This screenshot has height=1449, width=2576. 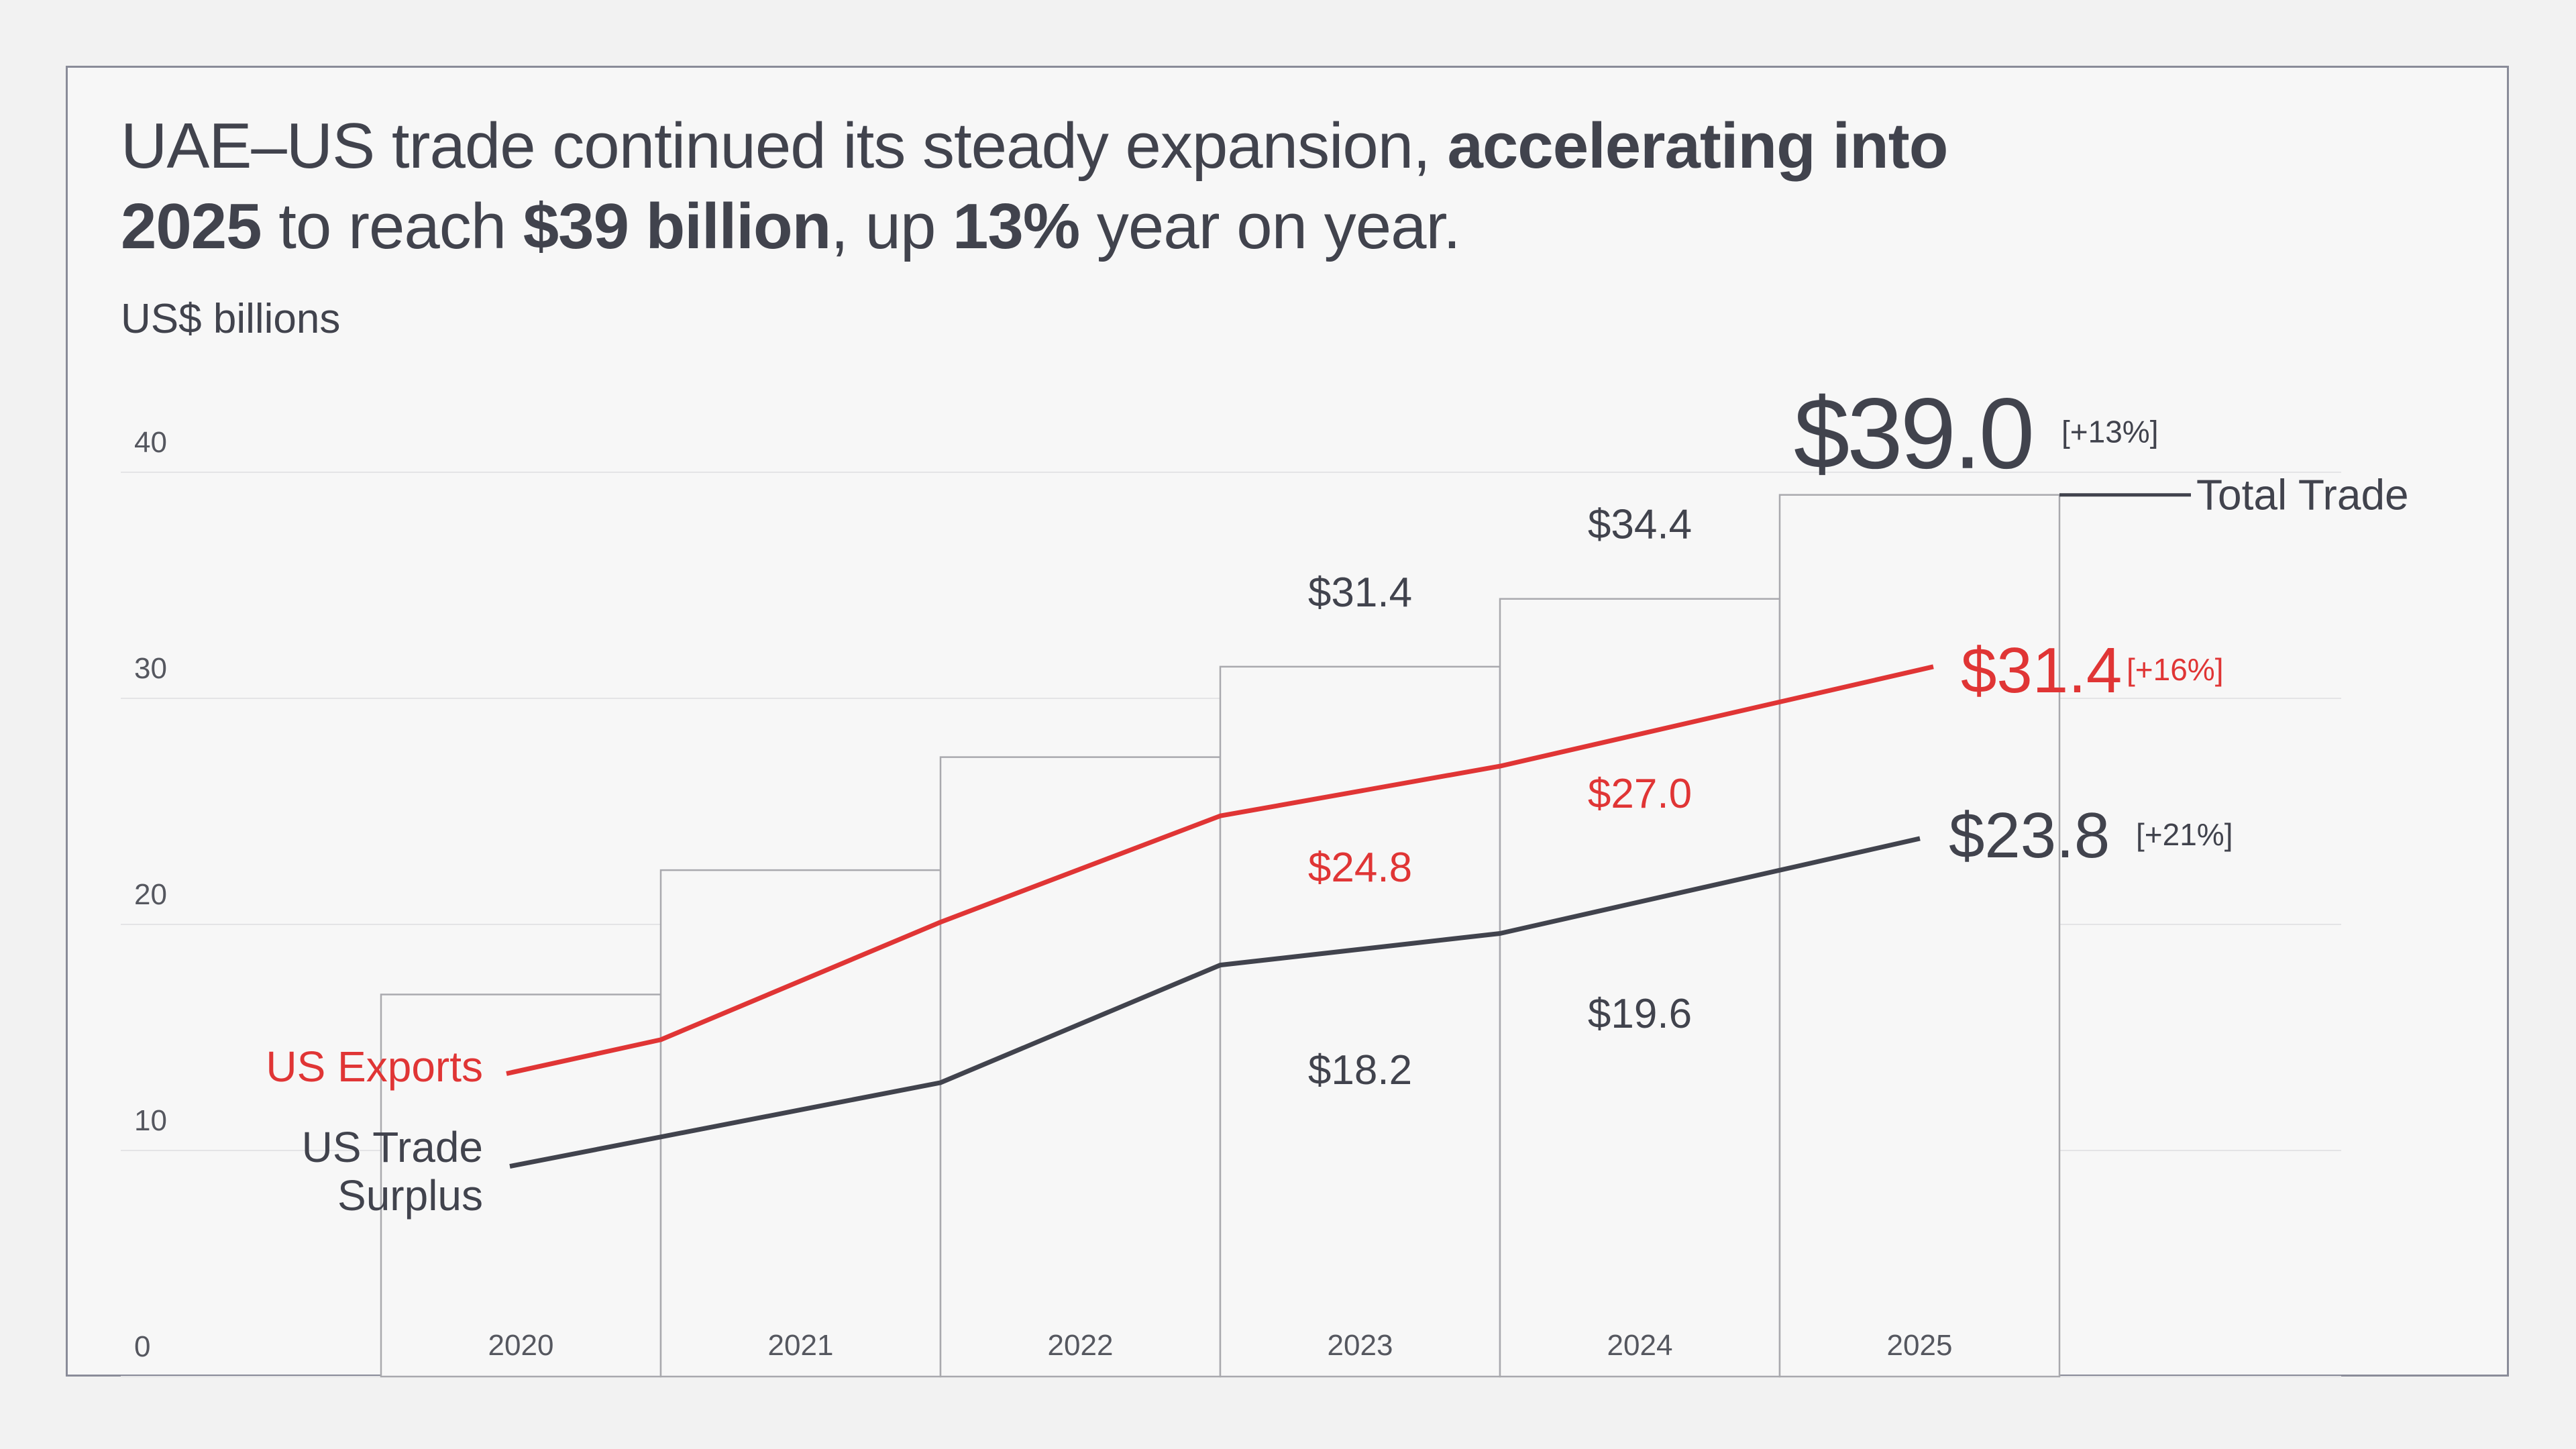 I want to click on x-tick-label-2023: 2023, so click(x=1360, y=1345).